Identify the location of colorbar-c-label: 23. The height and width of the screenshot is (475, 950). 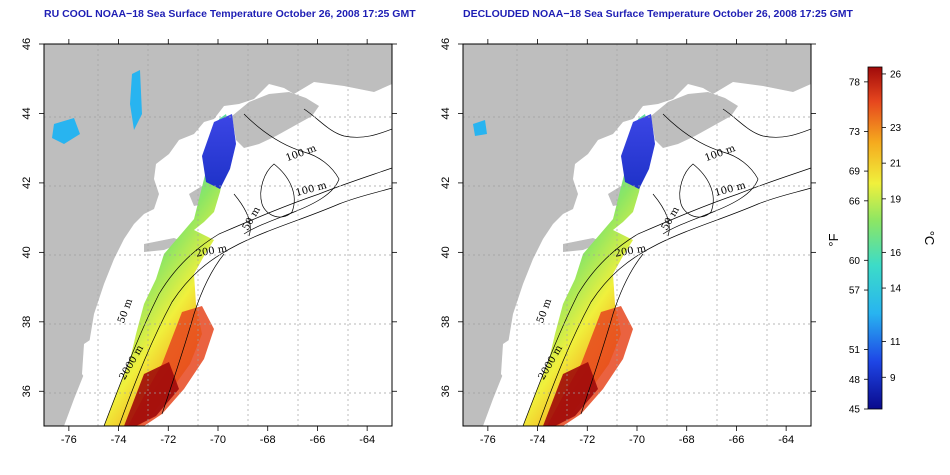
(896, 128).